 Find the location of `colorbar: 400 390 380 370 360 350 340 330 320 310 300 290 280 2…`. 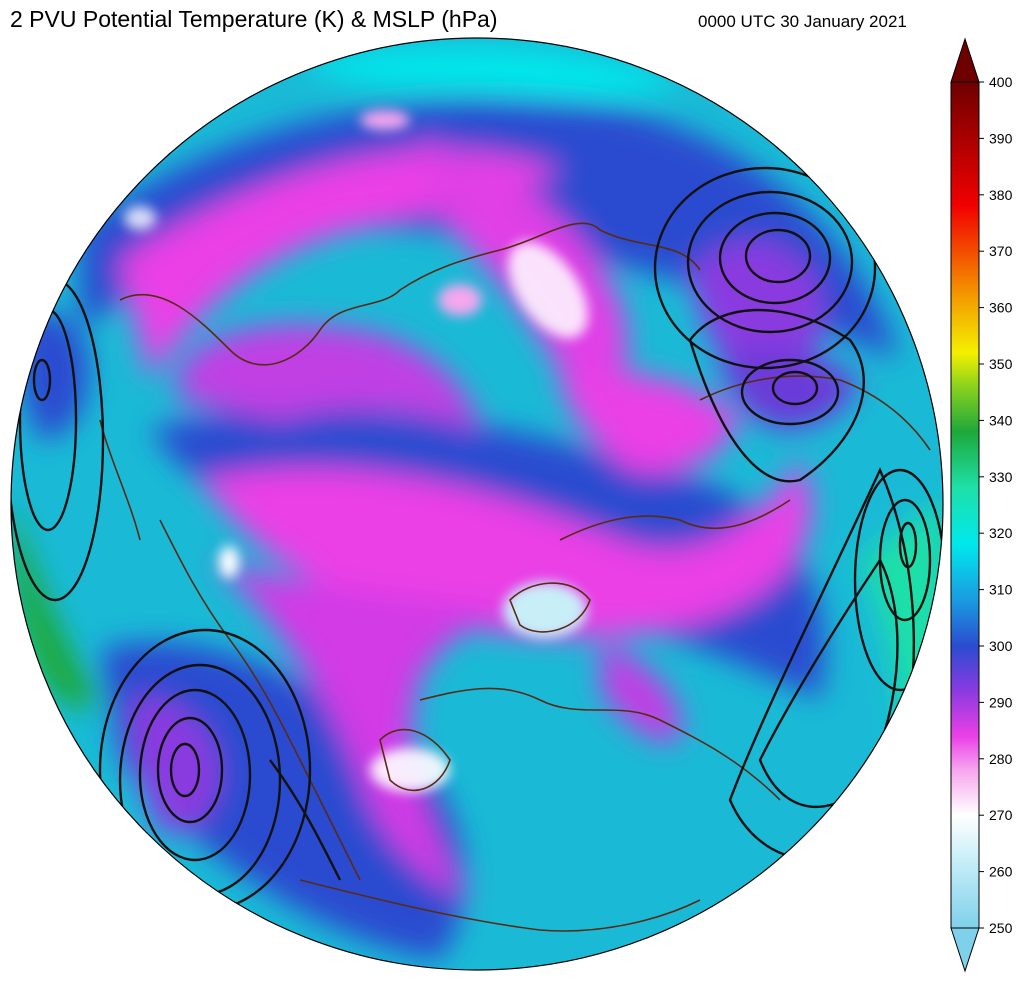

colorbar: 400 390 380 370 360 350 340 330 320 310 300 290 280 2… is located at coordinates (981, 505).